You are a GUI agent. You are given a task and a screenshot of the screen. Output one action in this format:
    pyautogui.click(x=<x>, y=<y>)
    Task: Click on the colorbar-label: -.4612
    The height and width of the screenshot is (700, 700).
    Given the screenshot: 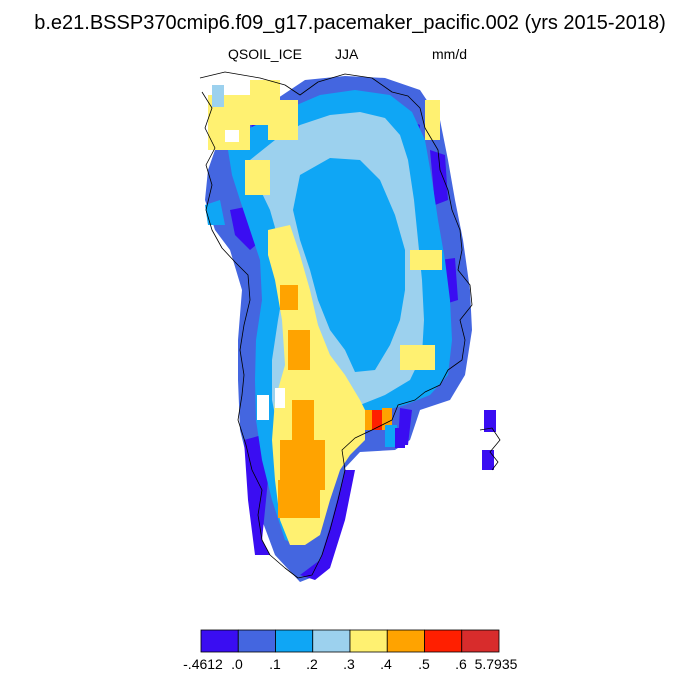 What is the action you would take?
    pyautogui.click(x=203, y=664)
    